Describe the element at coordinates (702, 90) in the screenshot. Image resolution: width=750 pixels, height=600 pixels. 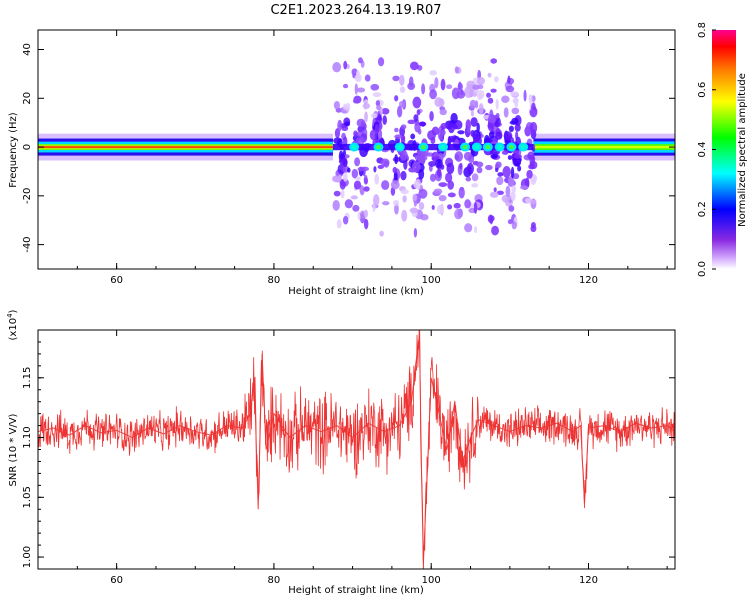
I see `colorbar-tick-label: 0.6` at that location.